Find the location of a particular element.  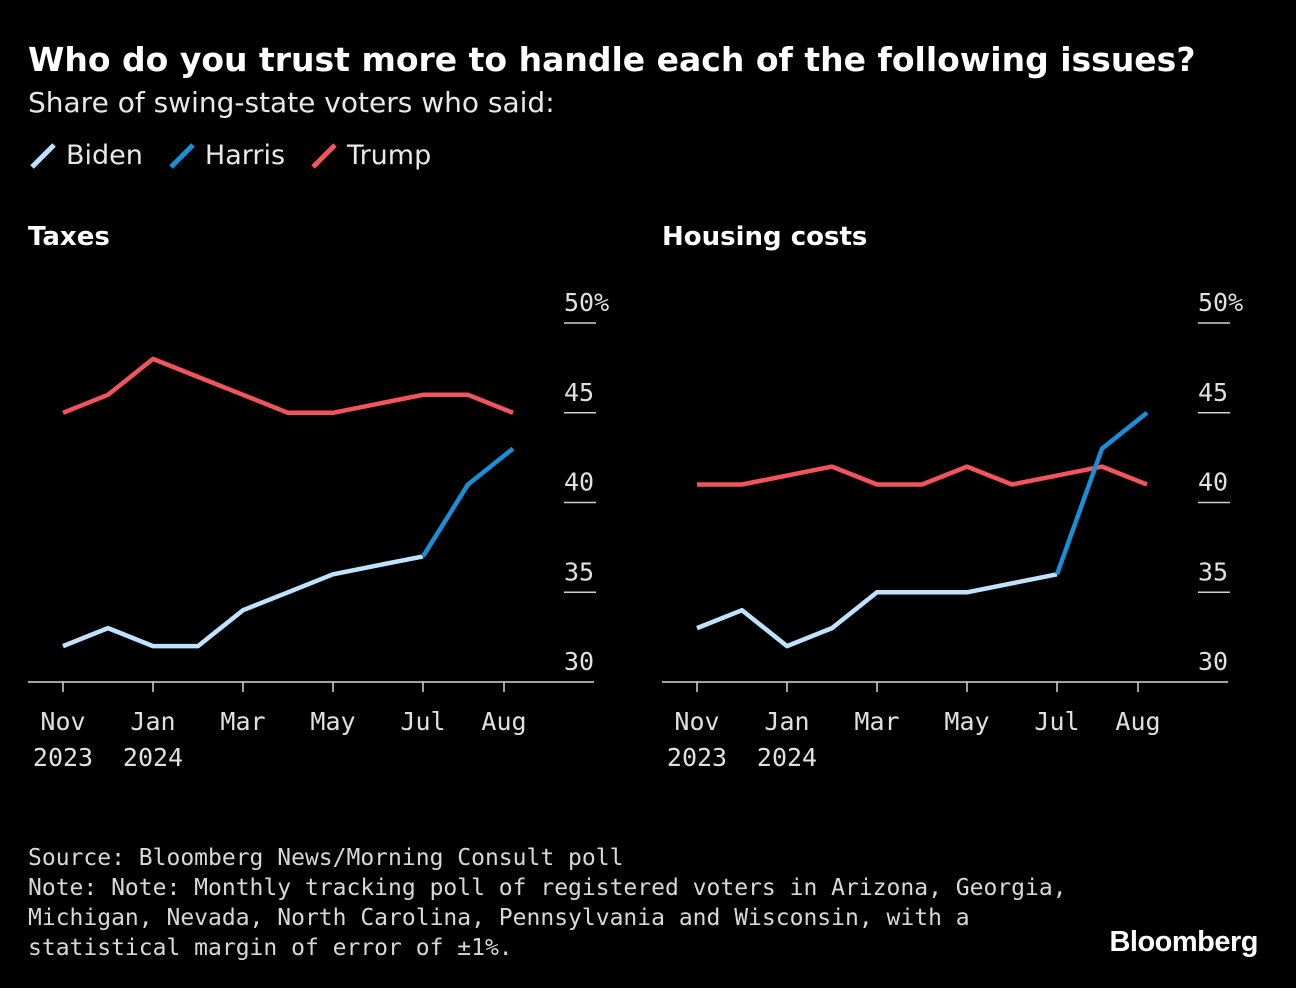

taxes-series-biden is located at coordinates (243, 601).